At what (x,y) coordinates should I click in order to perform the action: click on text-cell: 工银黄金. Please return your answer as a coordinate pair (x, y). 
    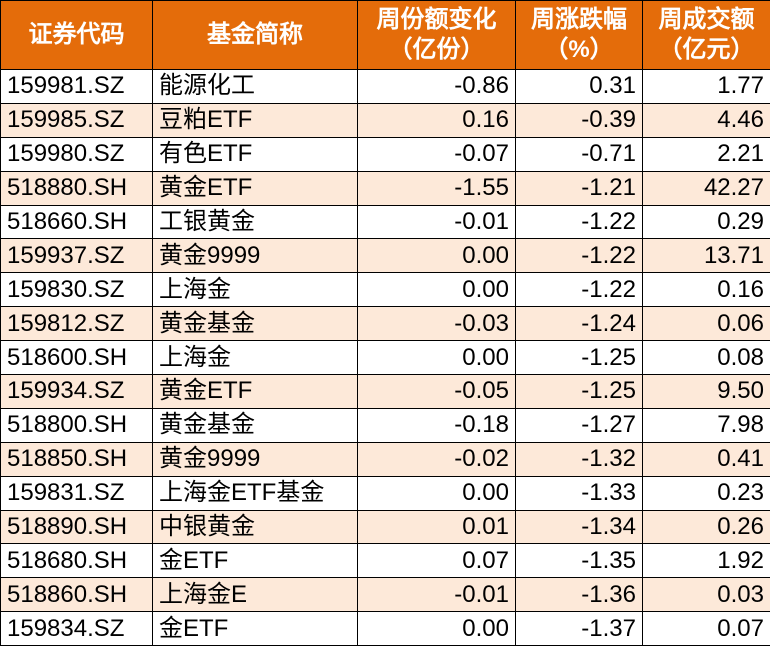
    Looking at the image, I should click on (255, 222).